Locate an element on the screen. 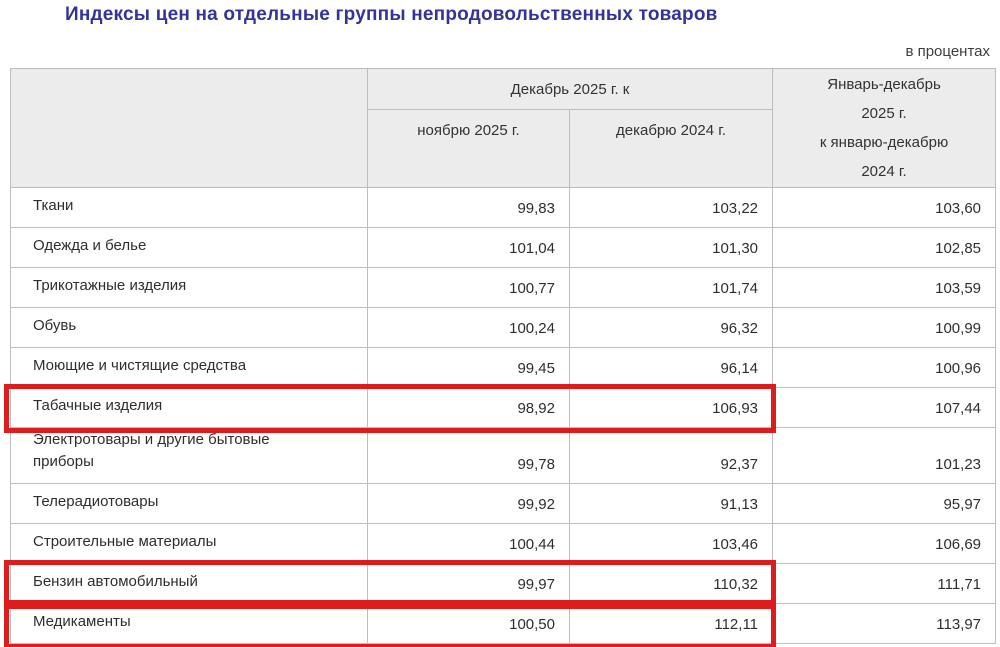  table-row: Обувь 100,24 96,32 100,99 is located at coordinates (503, 327).